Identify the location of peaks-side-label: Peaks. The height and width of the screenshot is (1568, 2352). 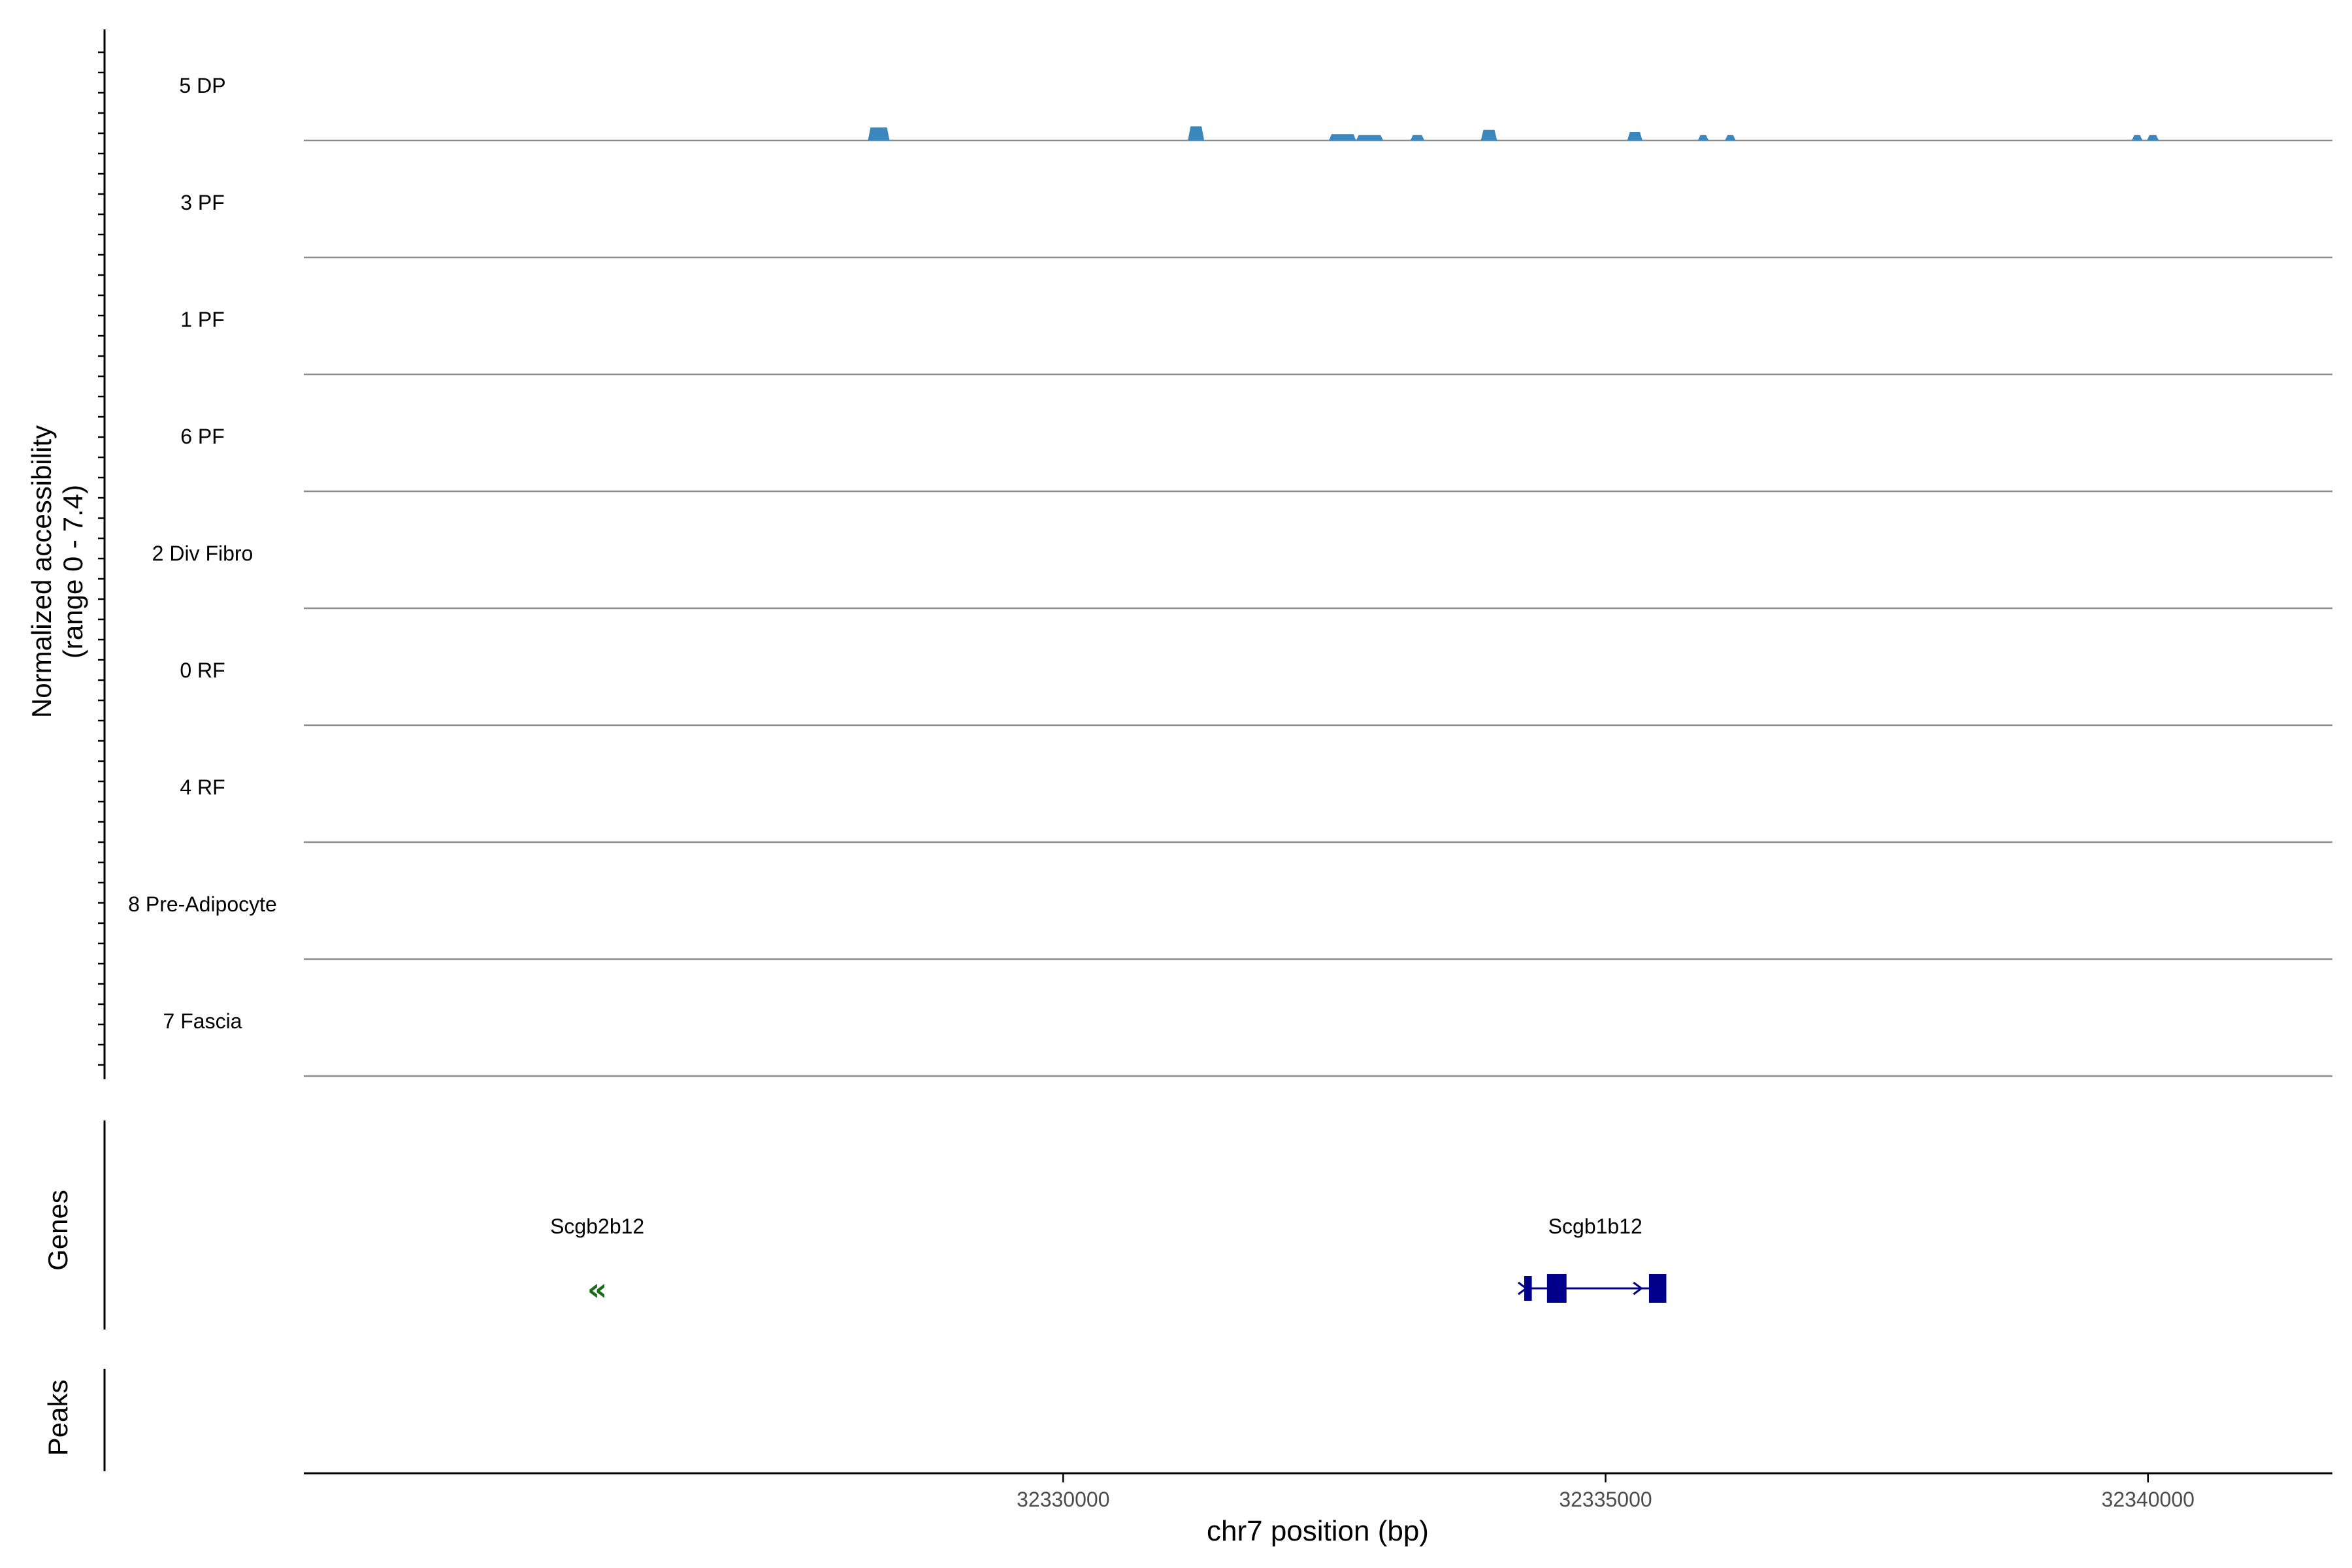
(57, 1418).